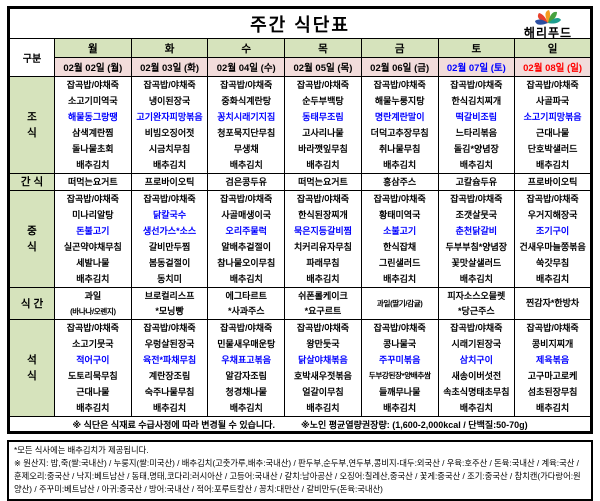 Image resolution: width=600 pixels, height=501 pixels. Describe the element at coordinates (476, 149) in the screenshot. I see `menu-item: 돌김*양념장` at that location.